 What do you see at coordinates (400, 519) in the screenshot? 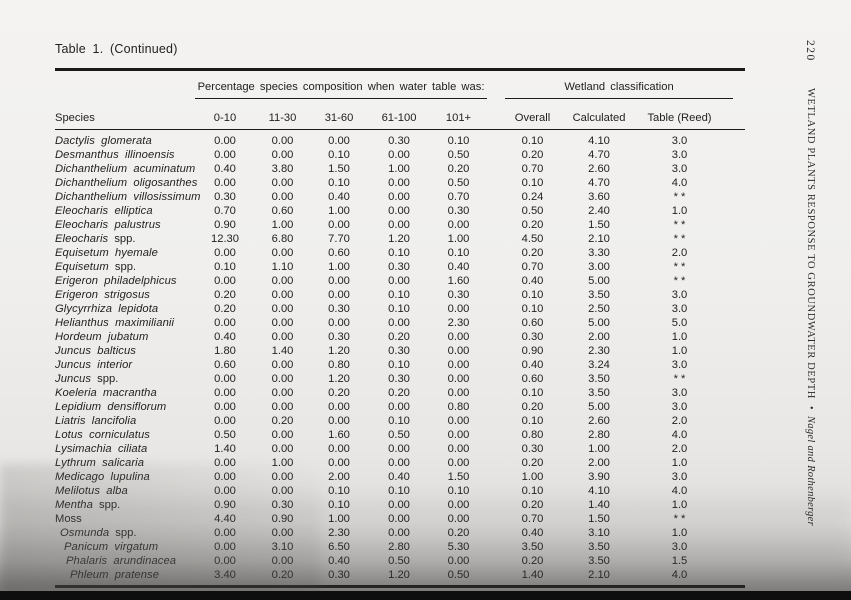
I see `table-row: Moss 4.40 0.90 1.00 0.00 0.00 0.70 1.50 * *` at bounding box center [400, 519].